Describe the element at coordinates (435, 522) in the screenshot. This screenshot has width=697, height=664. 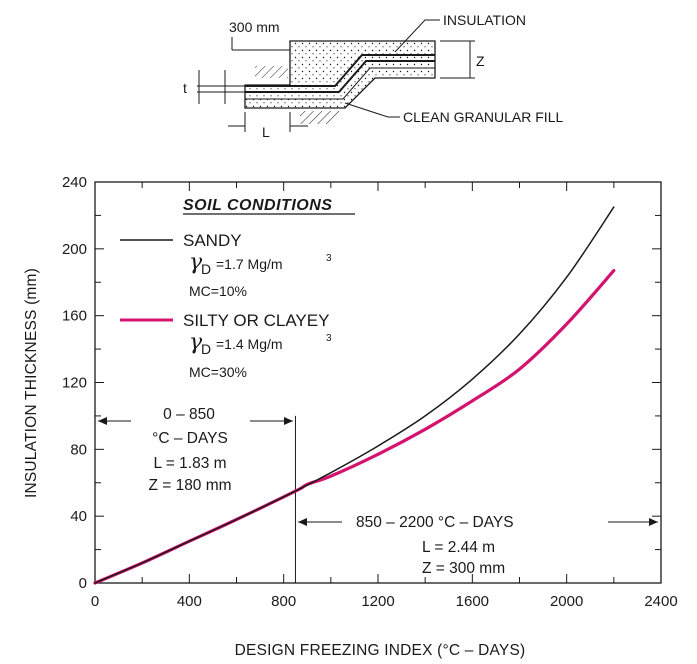
I see `range2-line1: 850 – 2200 °C – DAYS` at that location.